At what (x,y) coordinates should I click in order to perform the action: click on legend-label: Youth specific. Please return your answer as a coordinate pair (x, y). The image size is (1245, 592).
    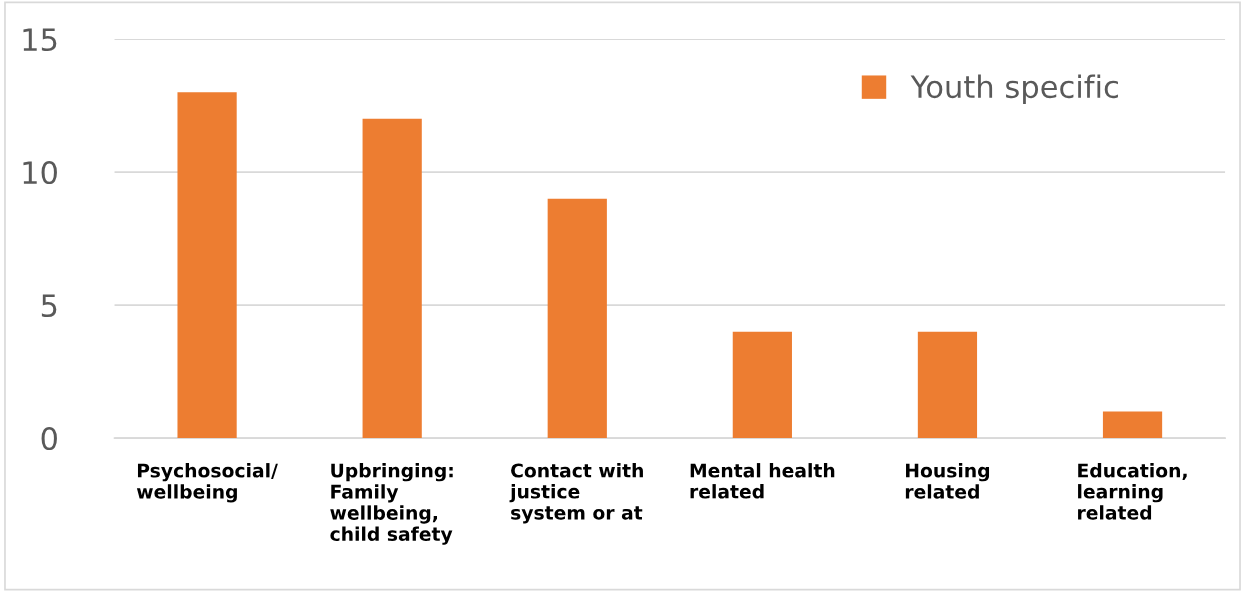
    Looking at the image, I should click on (1014, 89).